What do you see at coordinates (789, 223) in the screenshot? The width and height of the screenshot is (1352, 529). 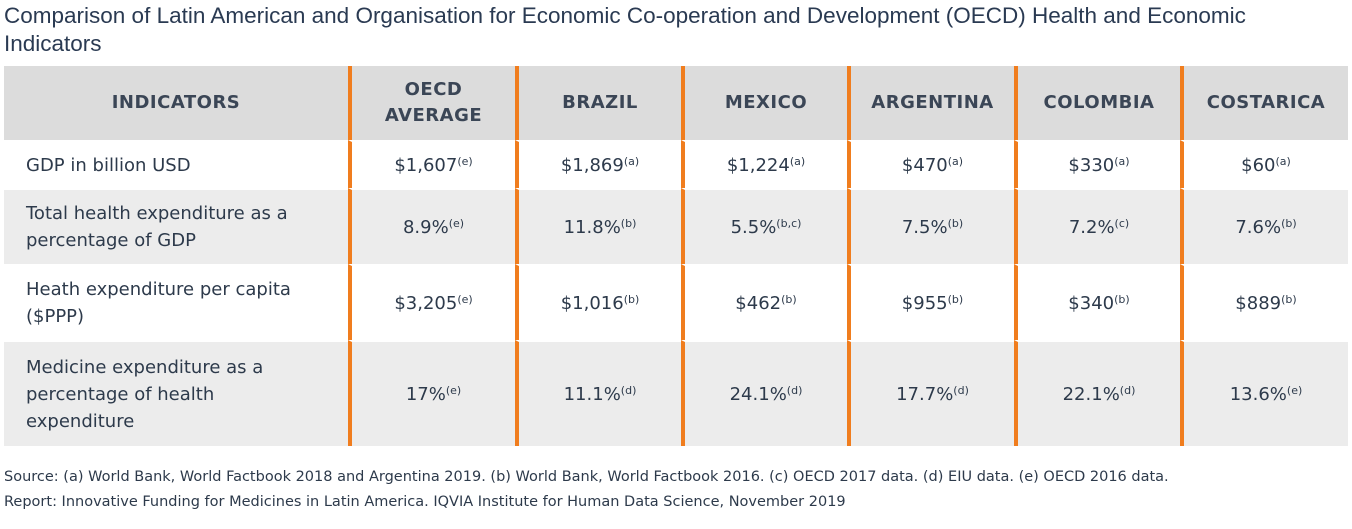 I see `cell-note: (b,c)` at bounding box center [789, 223].